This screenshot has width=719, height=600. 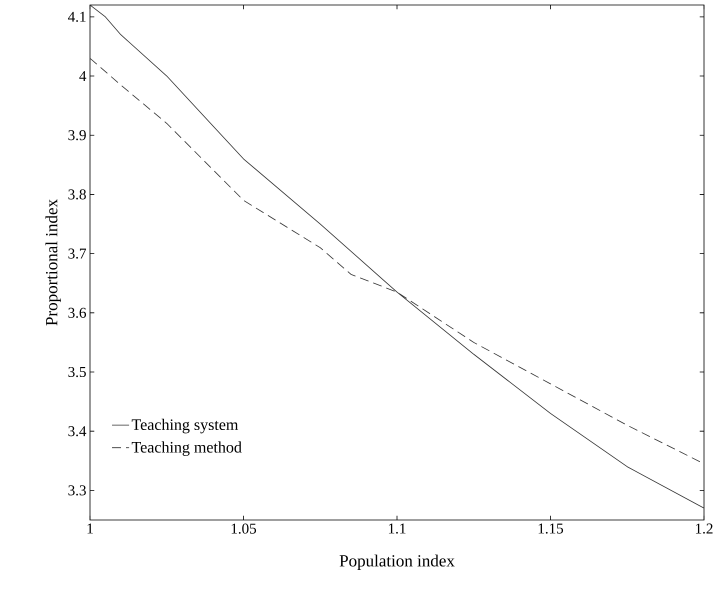 I want to click on x-tick-label: 1.05, so click(x=244, y=529).